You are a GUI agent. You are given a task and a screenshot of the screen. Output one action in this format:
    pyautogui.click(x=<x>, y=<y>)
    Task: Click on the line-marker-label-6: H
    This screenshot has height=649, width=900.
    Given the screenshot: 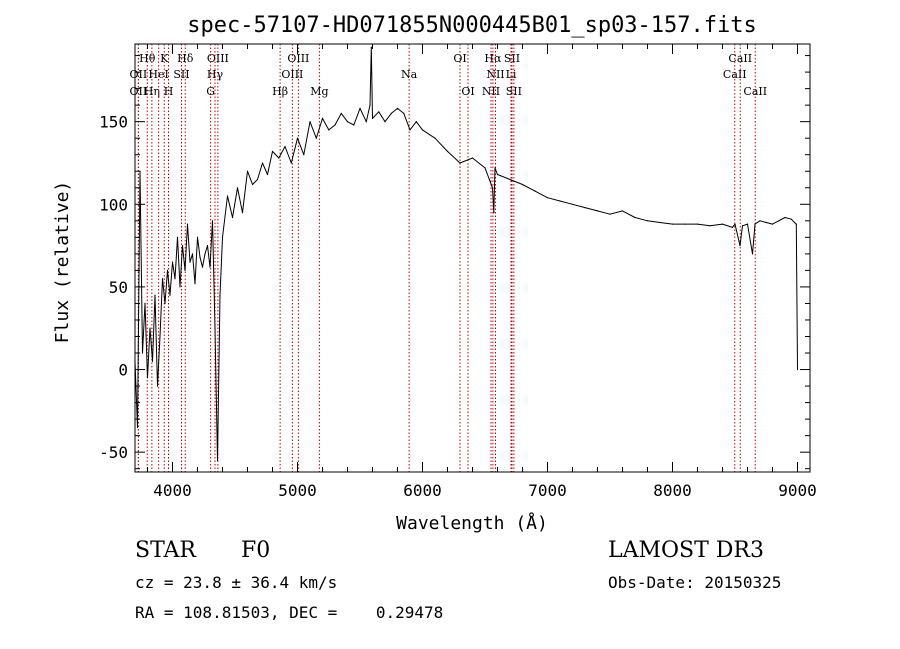 What is the action you would take?
    pyautogui.click(x=169, y=91)
    